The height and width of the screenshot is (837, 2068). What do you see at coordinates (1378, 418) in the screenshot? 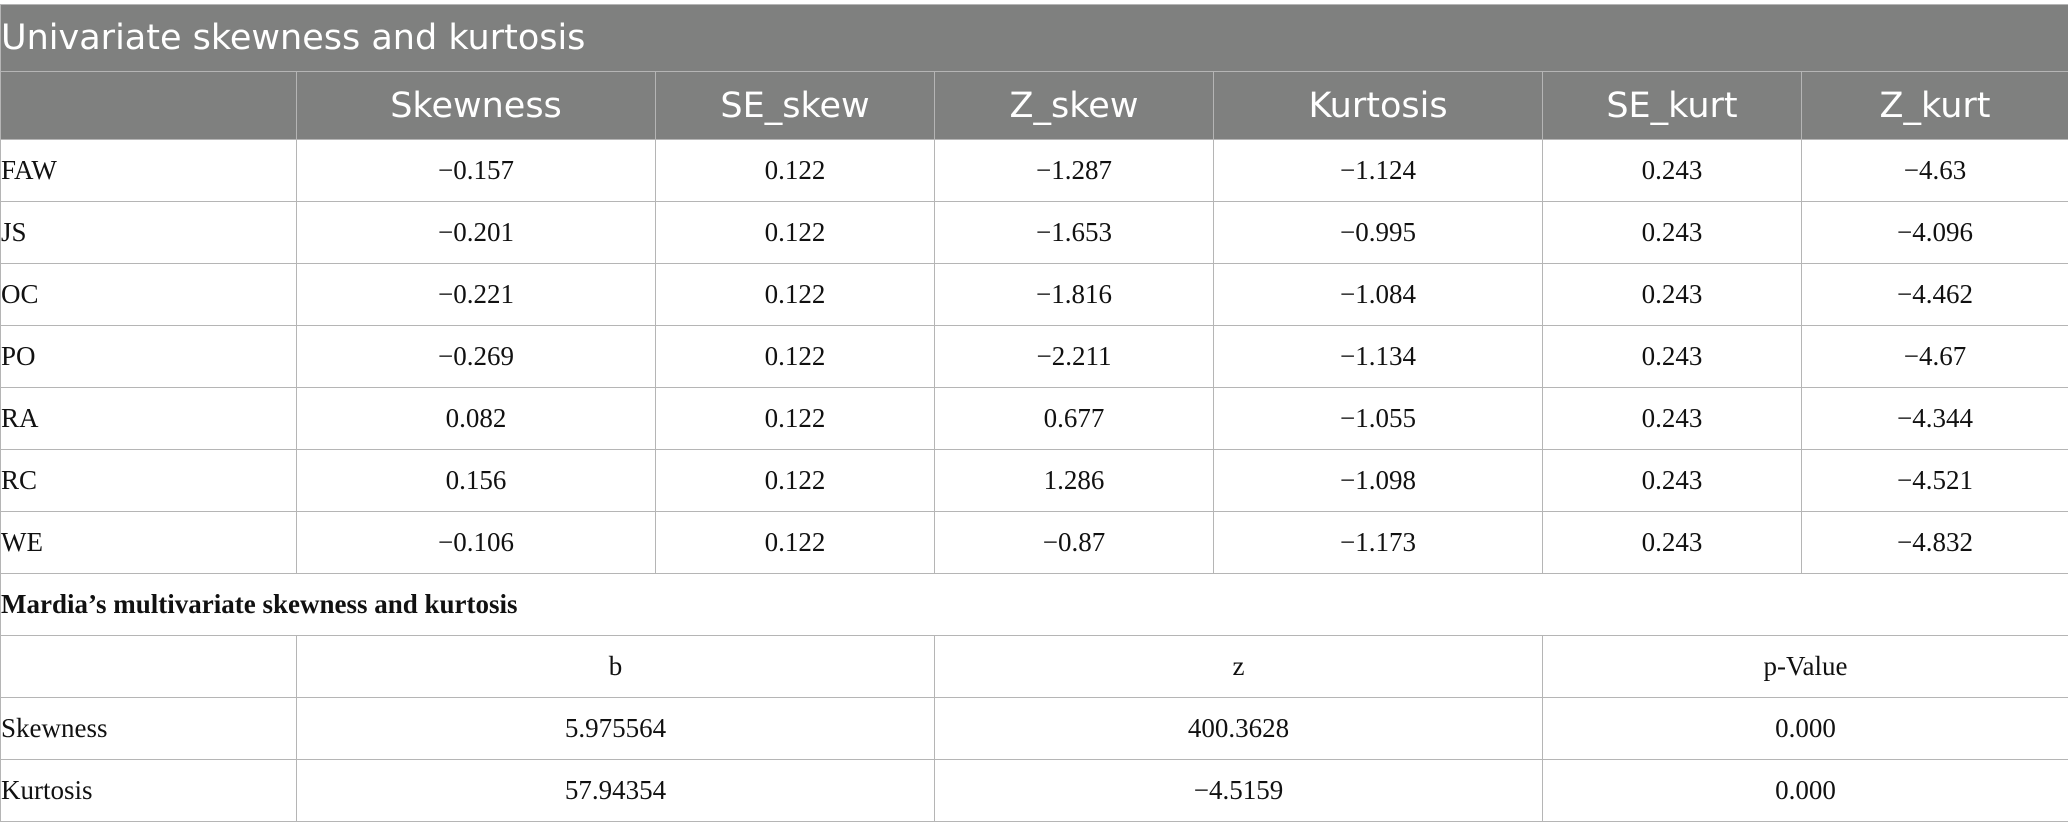
I see `table-cell: −1.055` at bounding box center [1378, 418].